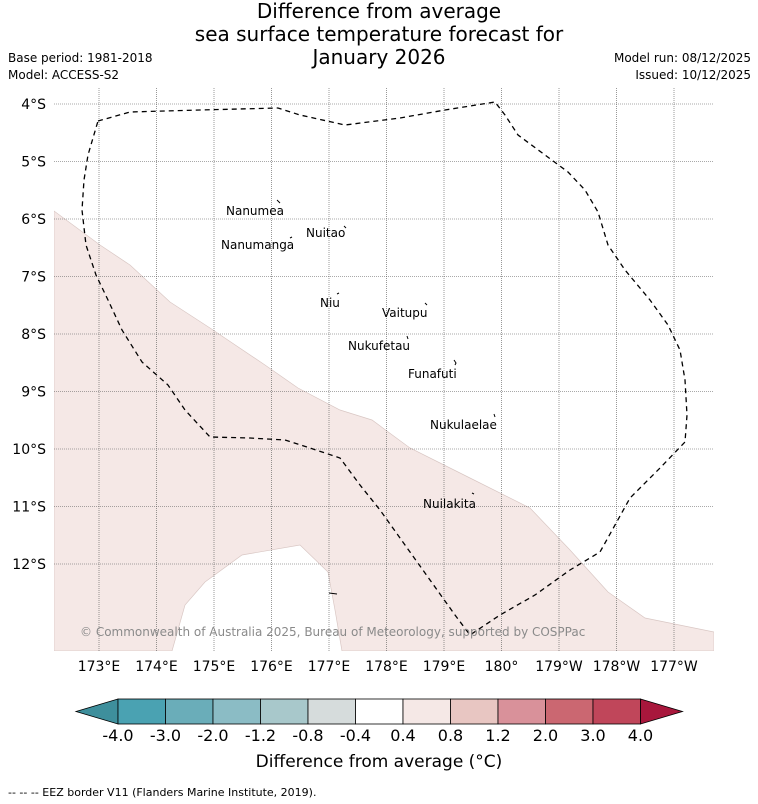 The image size is (758, 804). What do you see at coordinates (80, 58) in the screenshot?
I see `base-period: Base period: 1981-2018` at bounding box center [80, 58].